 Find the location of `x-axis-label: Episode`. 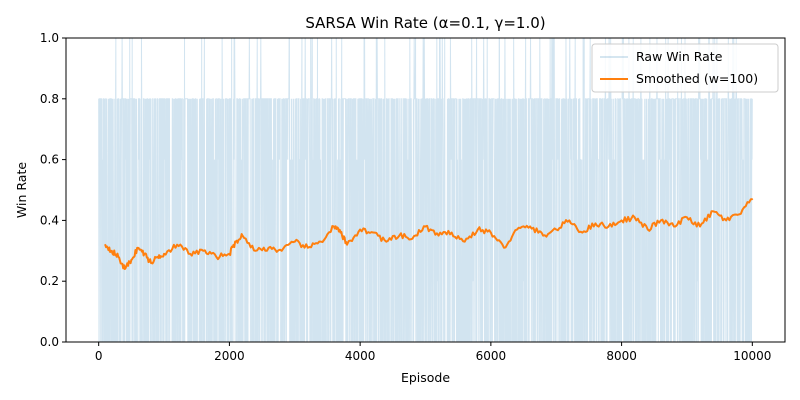

x-axis-label: Episode is located at coordinates (425, 377).